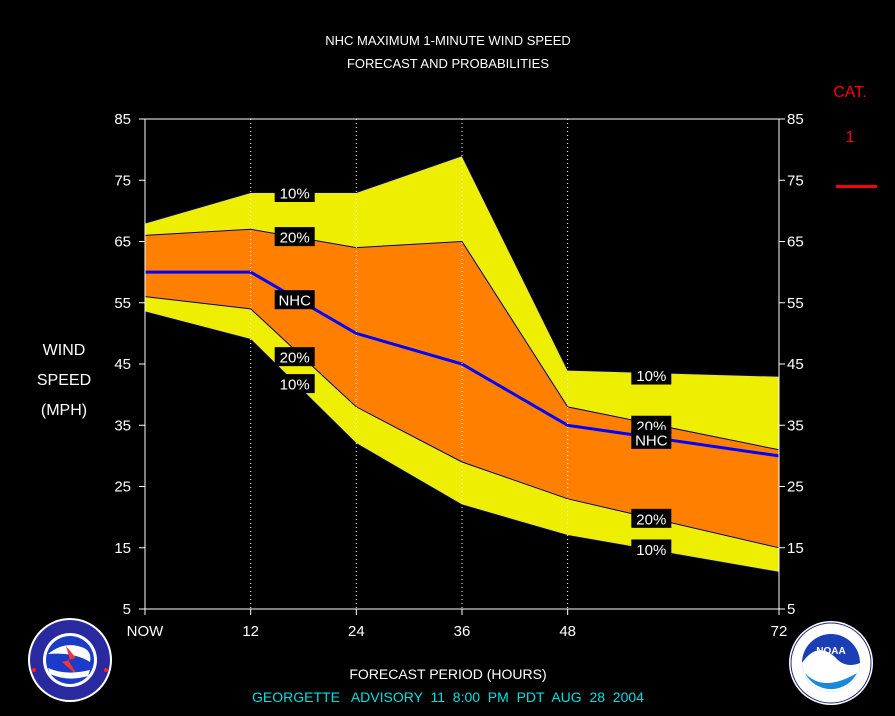 This screenshot has height=716, width=895. What do you see at coordinates (567, 631) in the screenshot?
I see `x-tick-label: 48` at bounding box center [567, 631].